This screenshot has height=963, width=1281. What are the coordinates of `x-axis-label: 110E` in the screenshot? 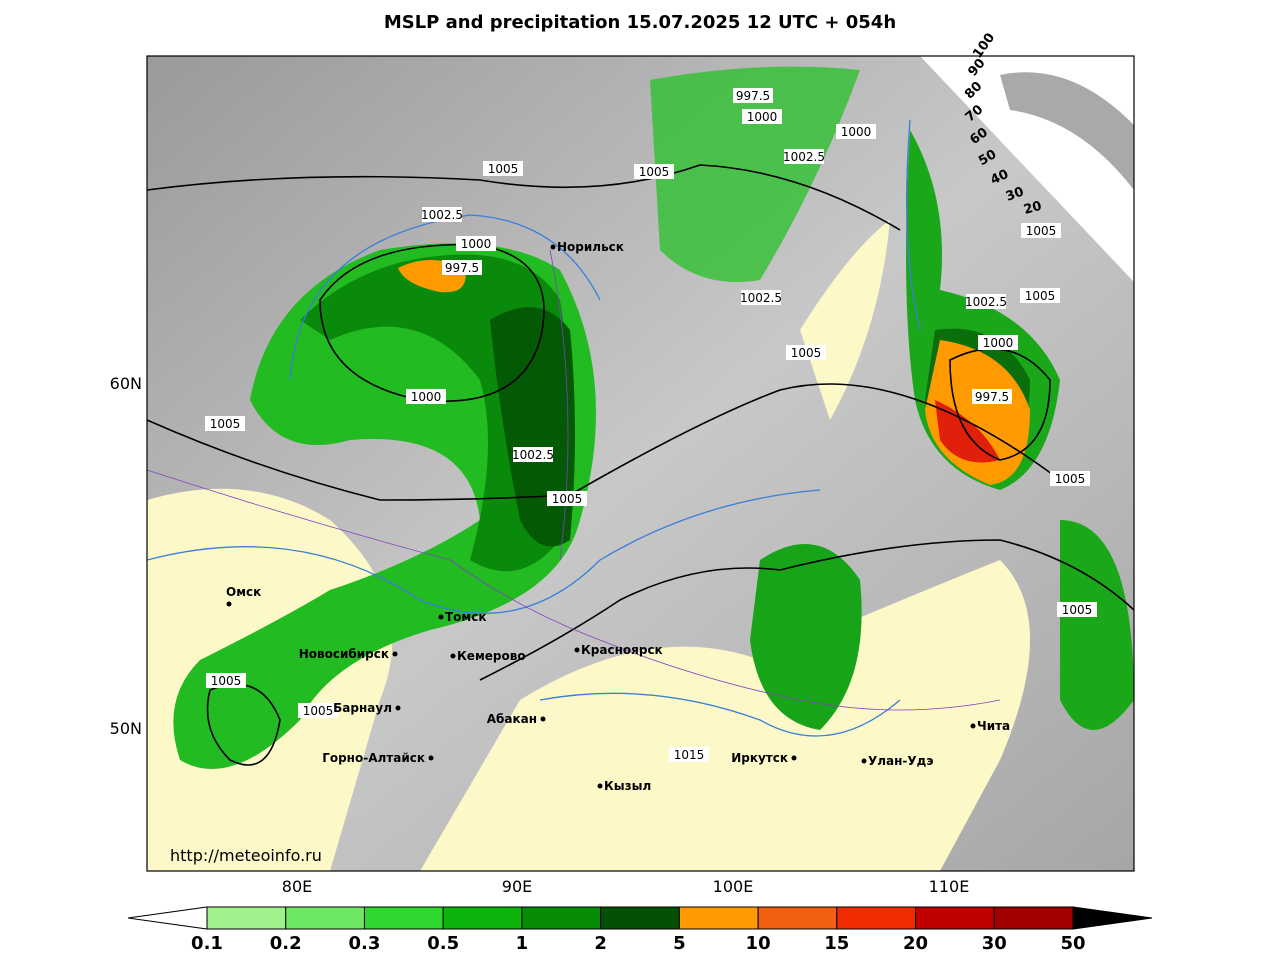 It's located at (949, 886).